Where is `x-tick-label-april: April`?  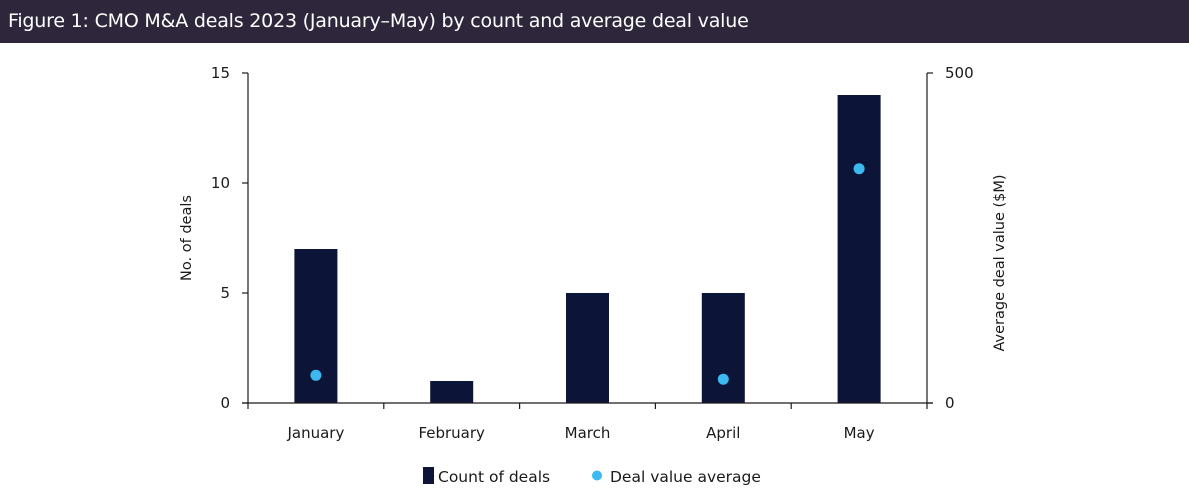 x-tick-label-april: April is located at coordinates (723, 433).